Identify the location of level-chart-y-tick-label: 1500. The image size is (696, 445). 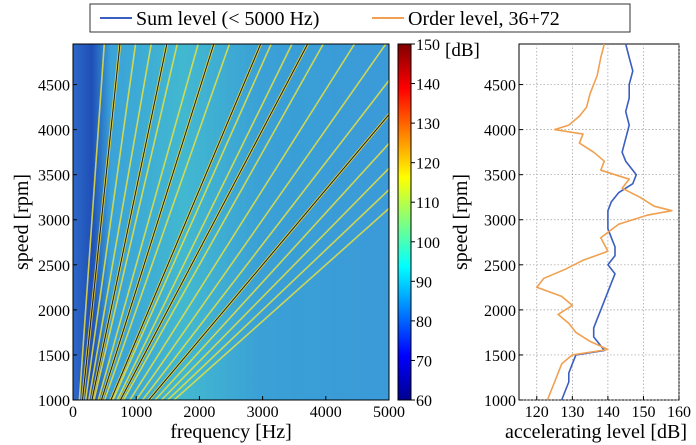
(500, 356).